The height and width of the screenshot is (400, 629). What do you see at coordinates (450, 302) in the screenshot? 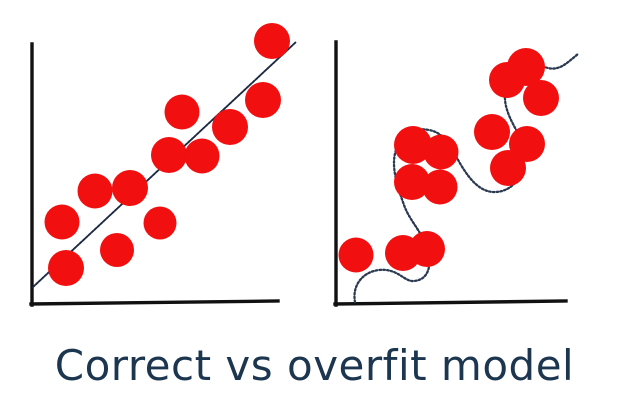
I see `right-x-axis` at bounding box center [450, 302].